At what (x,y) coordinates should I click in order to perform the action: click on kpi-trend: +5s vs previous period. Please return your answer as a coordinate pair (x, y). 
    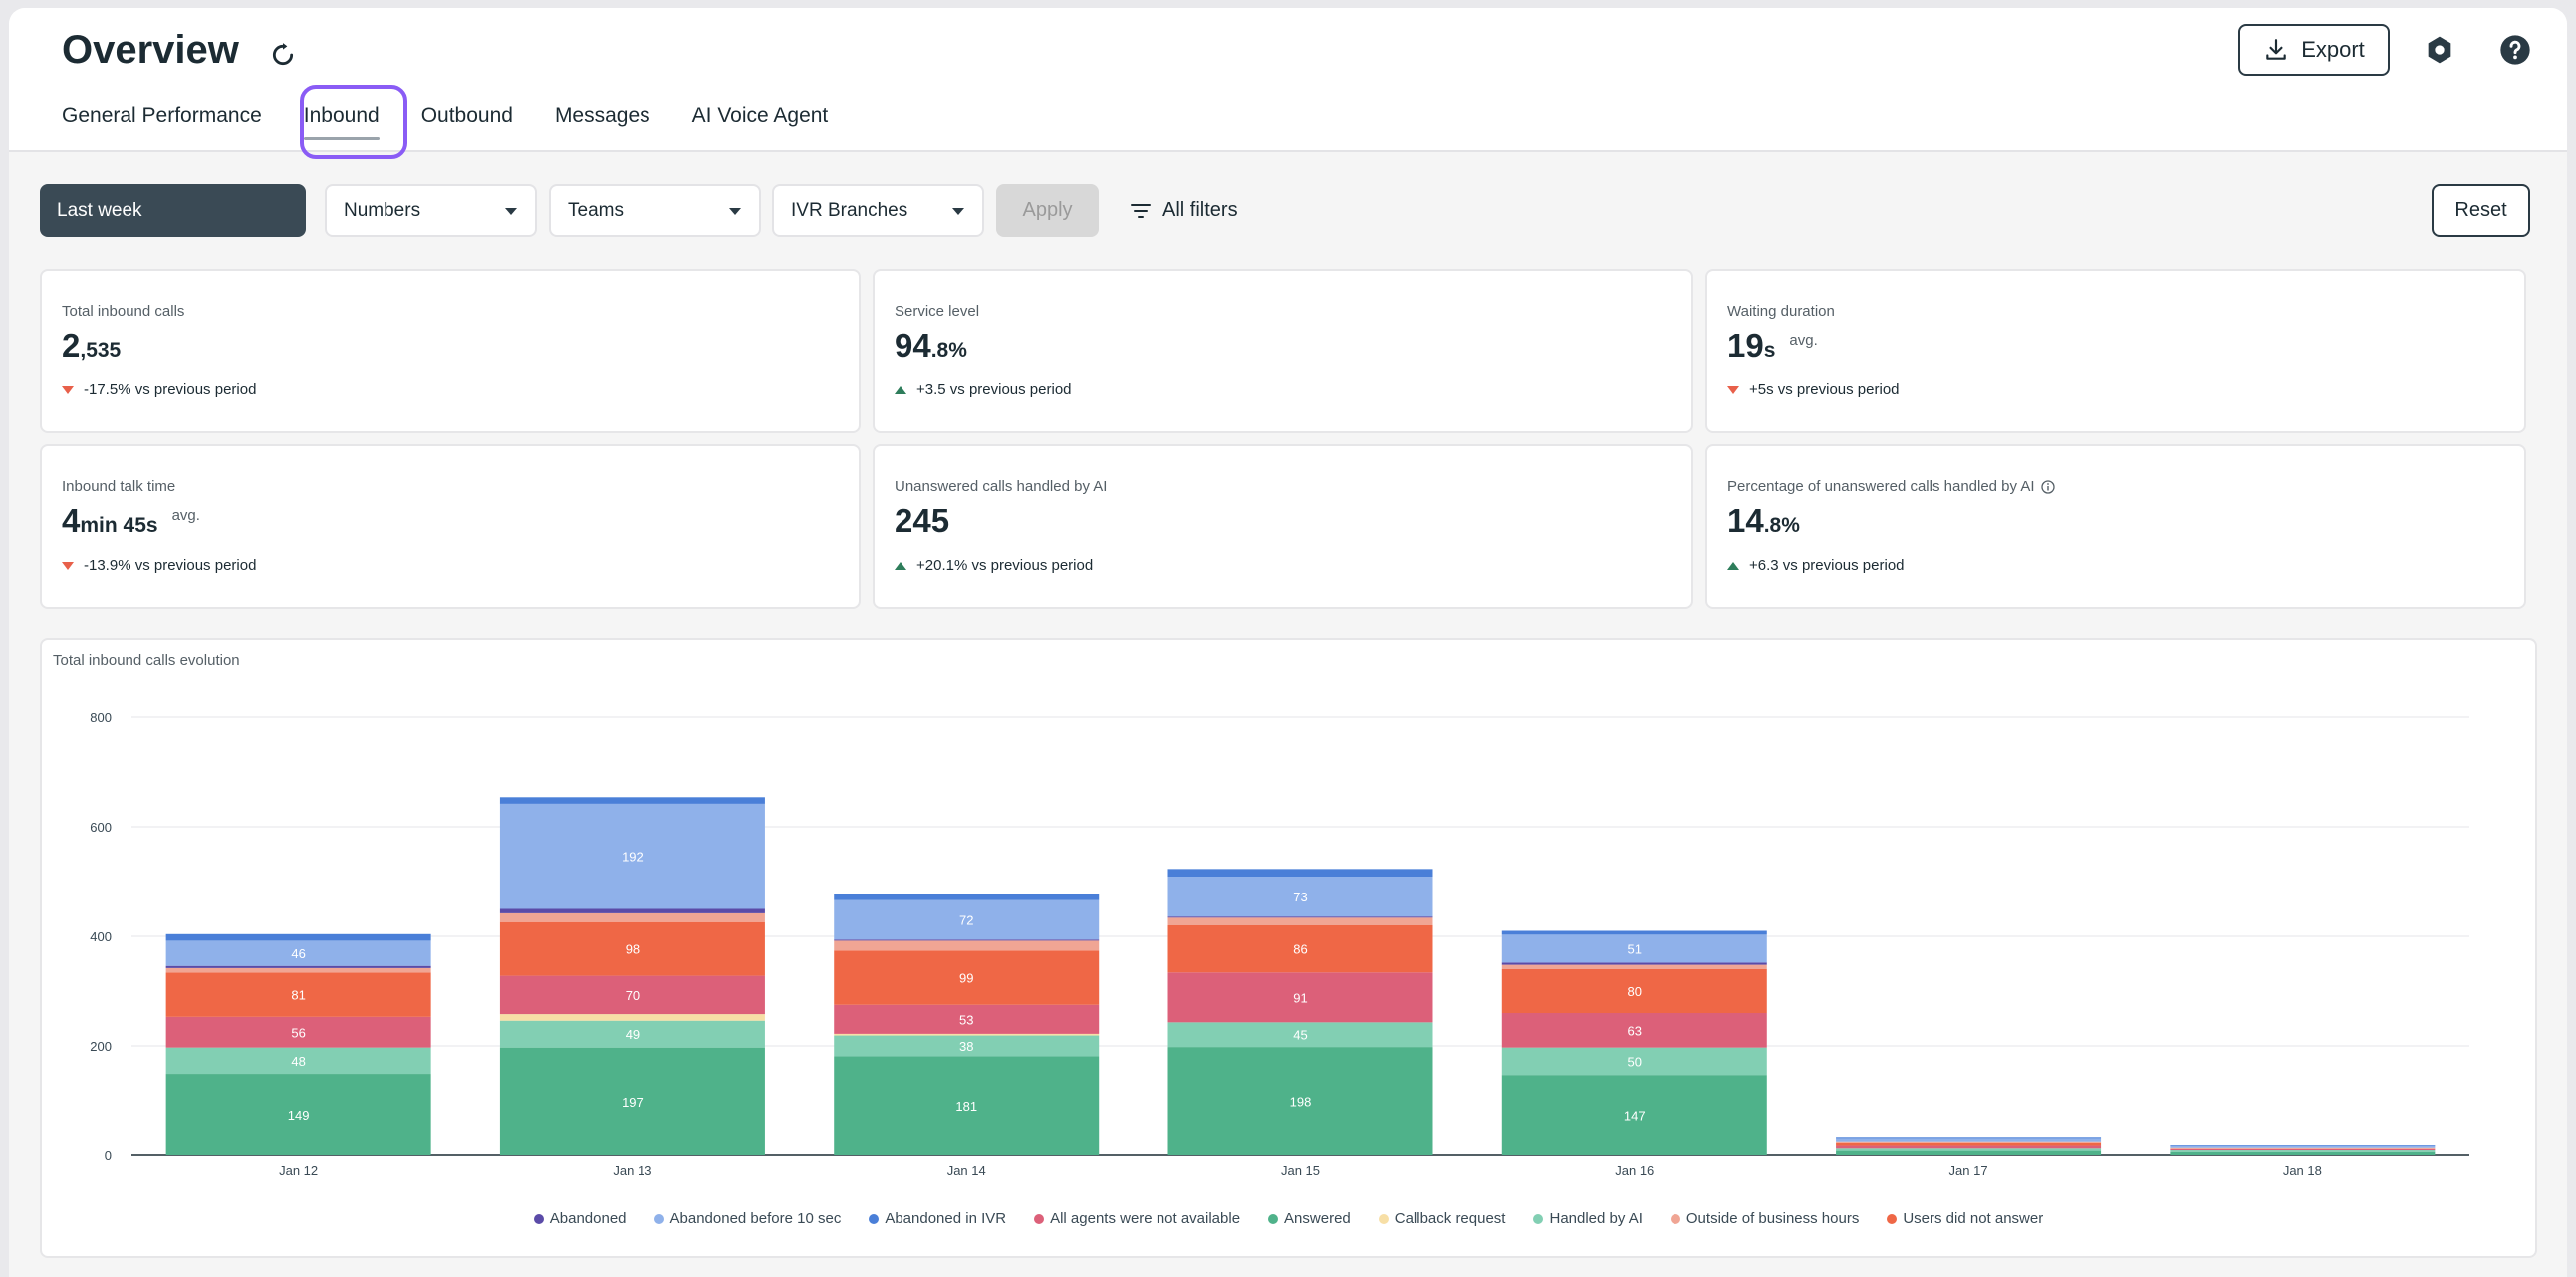
    Looking at the image, I should click on (1813, 390).